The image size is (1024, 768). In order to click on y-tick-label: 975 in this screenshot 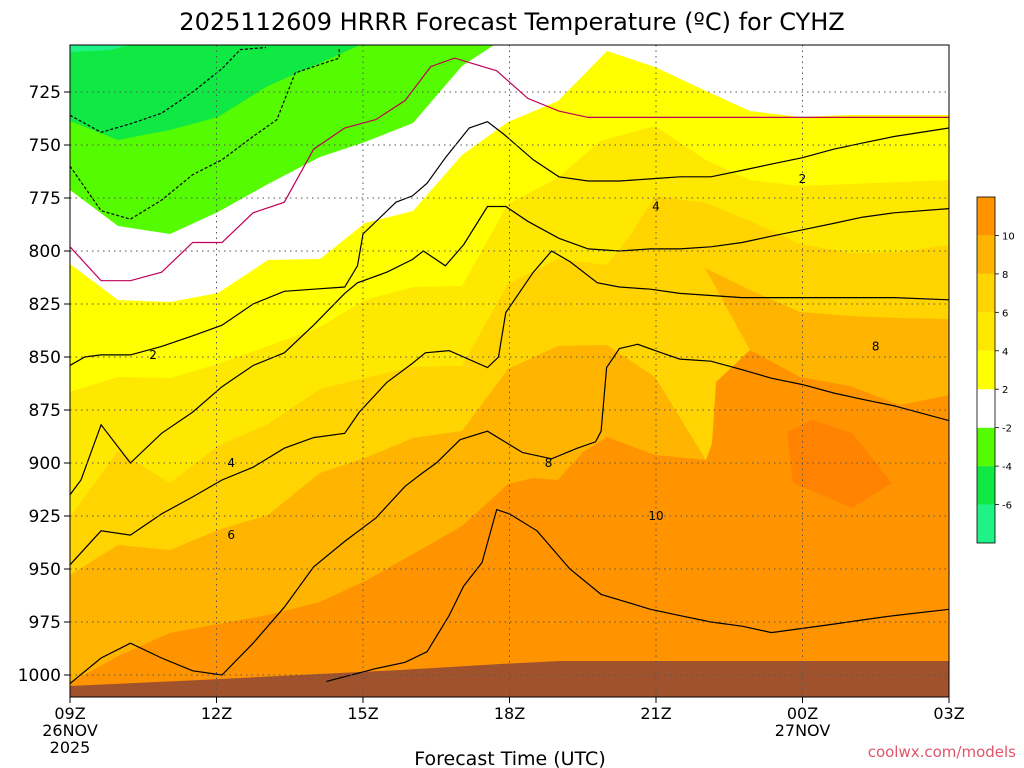, I will do `click(45, 623)`.